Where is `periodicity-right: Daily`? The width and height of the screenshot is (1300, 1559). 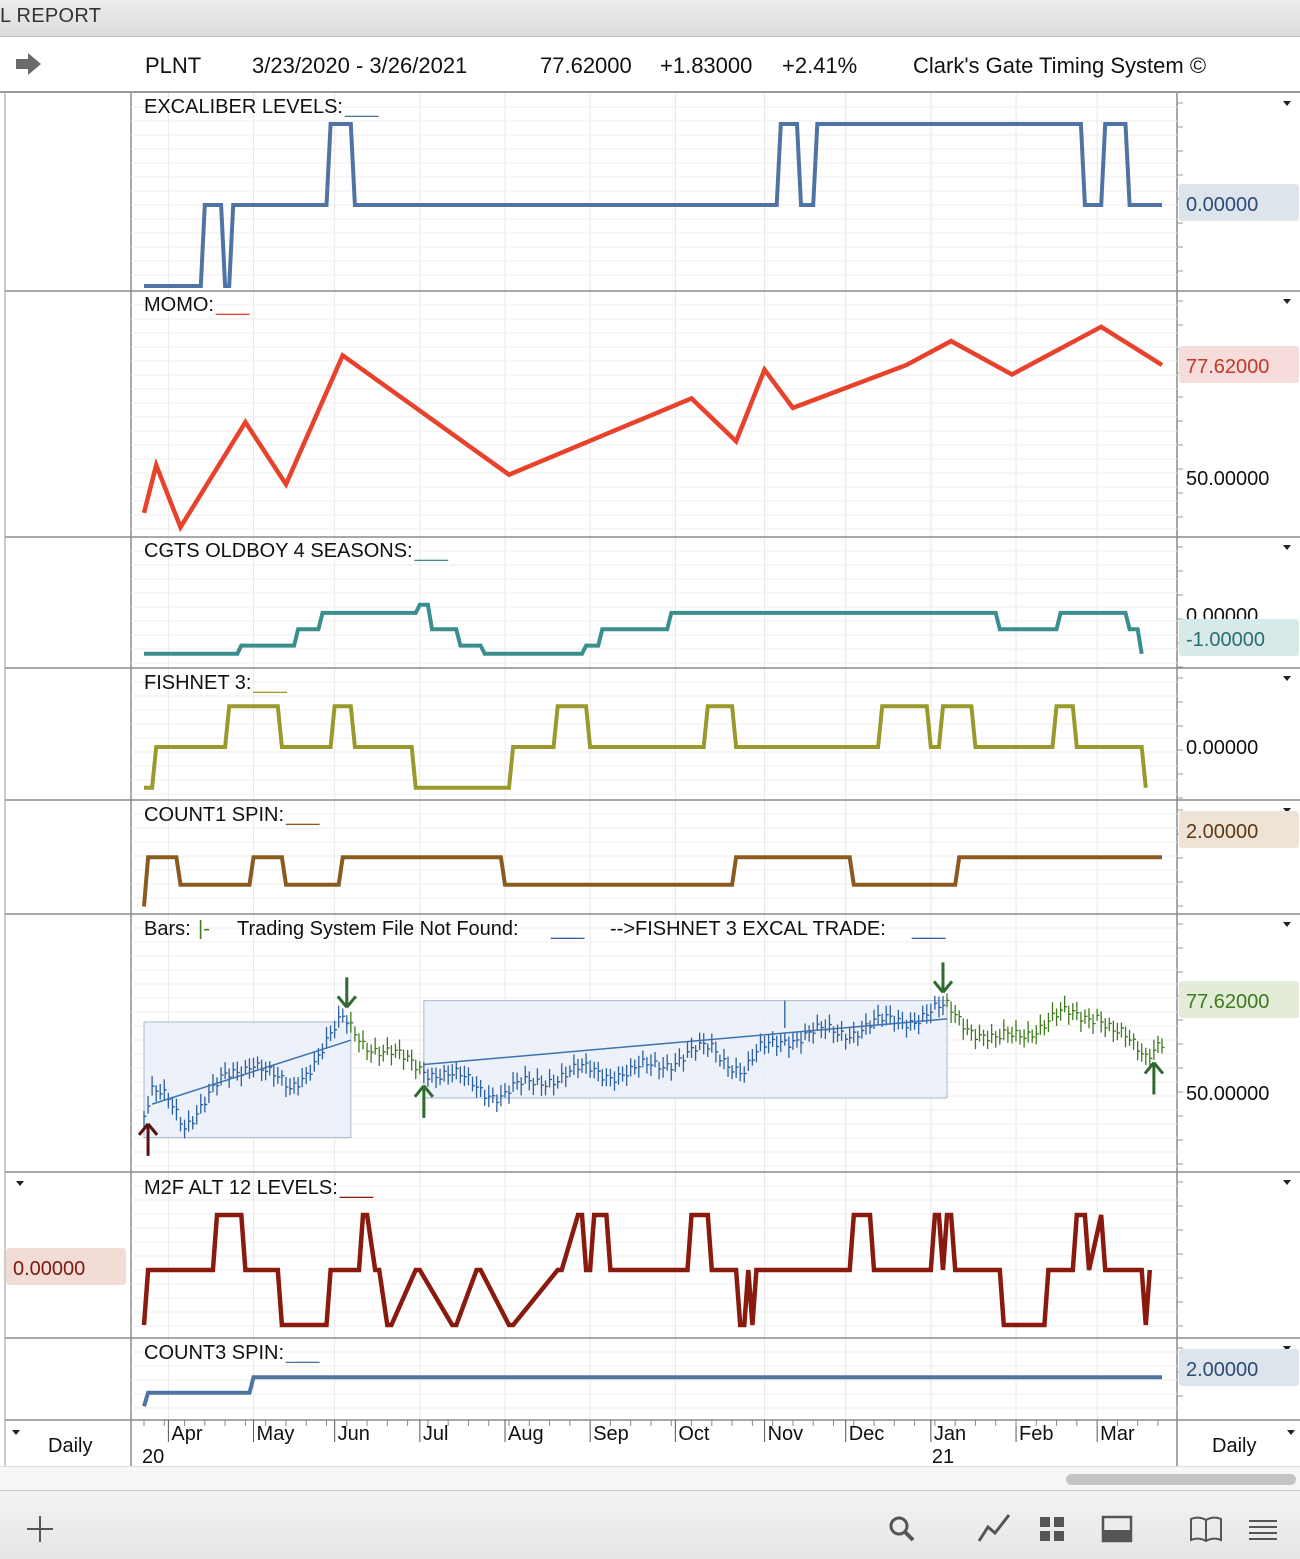
periodicity-right: Daily is located at coordinates (1234, 1446).